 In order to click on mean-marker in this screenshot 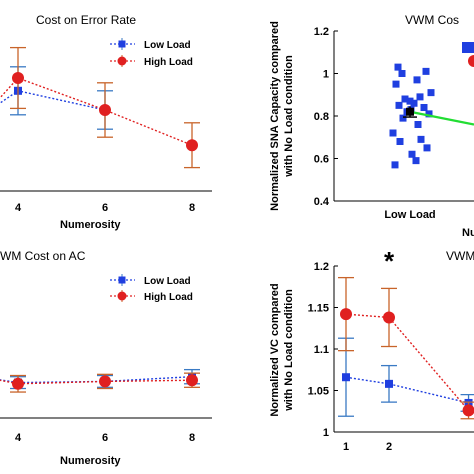, I will do `click(410, 111)`.